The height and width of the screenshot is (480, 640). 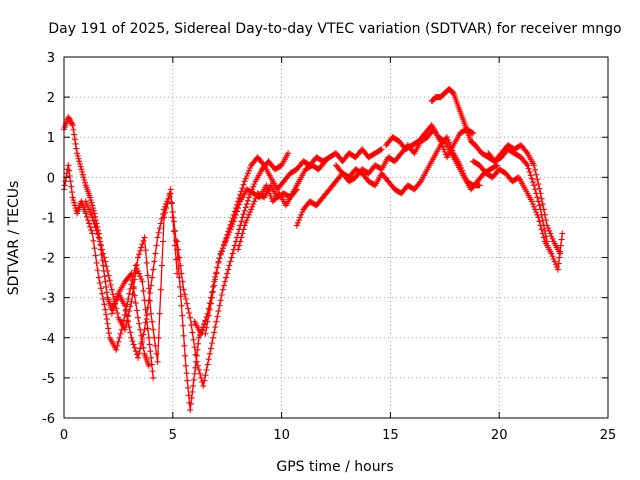 I want to click on x-tick-label: 25, so click(x=608, y=435).